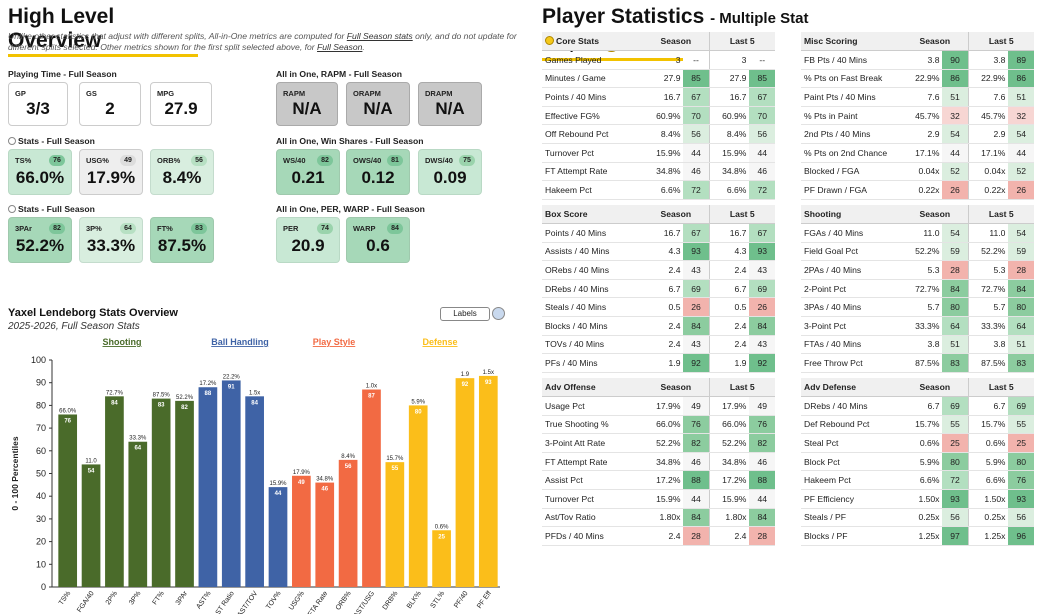 The image size is (1044, 614). Describe the element at coordinates (658, 153) in the screenshot. I see `table-row: Turnover Pct 15.9% 44 15.9% 44` at that location.